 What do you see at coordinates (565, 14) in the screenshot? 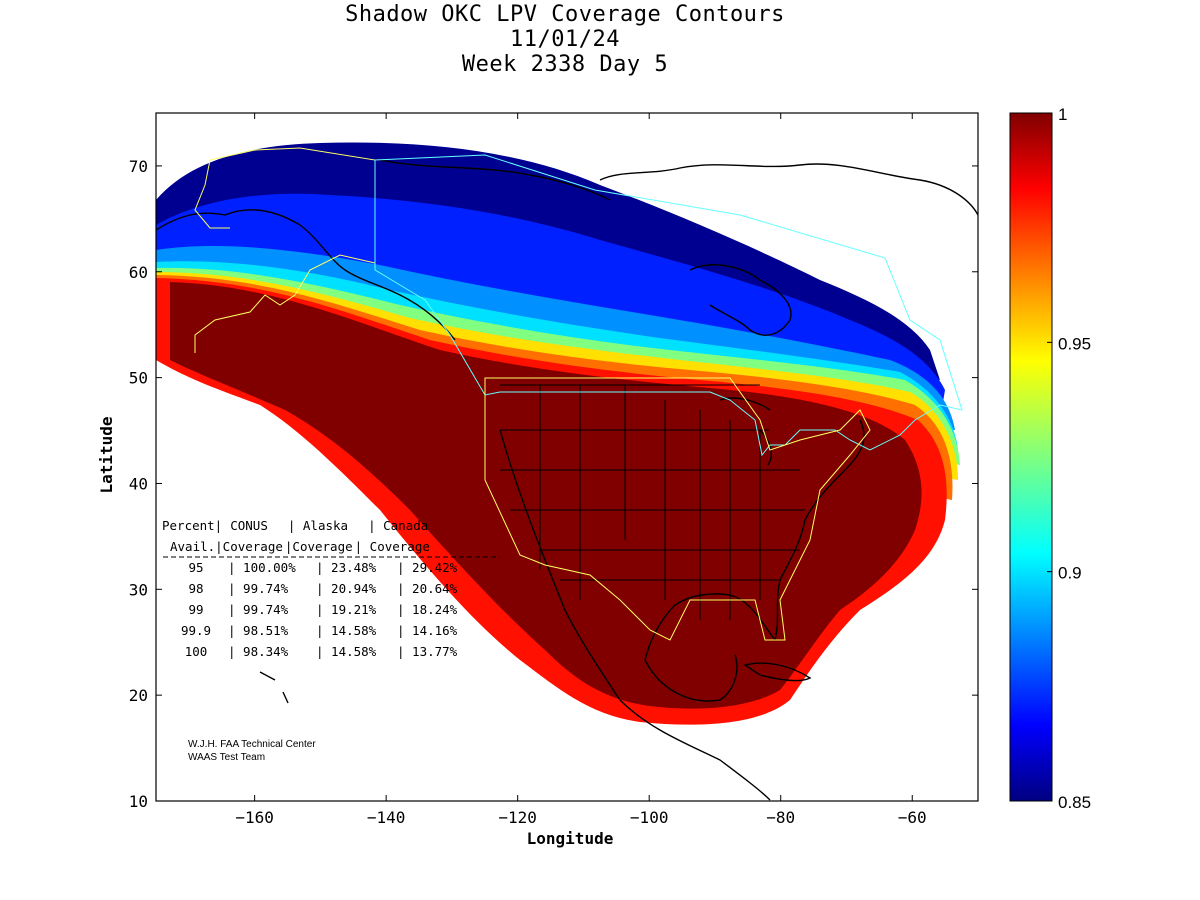
I see `title-line-1: Shadow OKC LPV Coverage Contours` at bounding box center [565, 14].